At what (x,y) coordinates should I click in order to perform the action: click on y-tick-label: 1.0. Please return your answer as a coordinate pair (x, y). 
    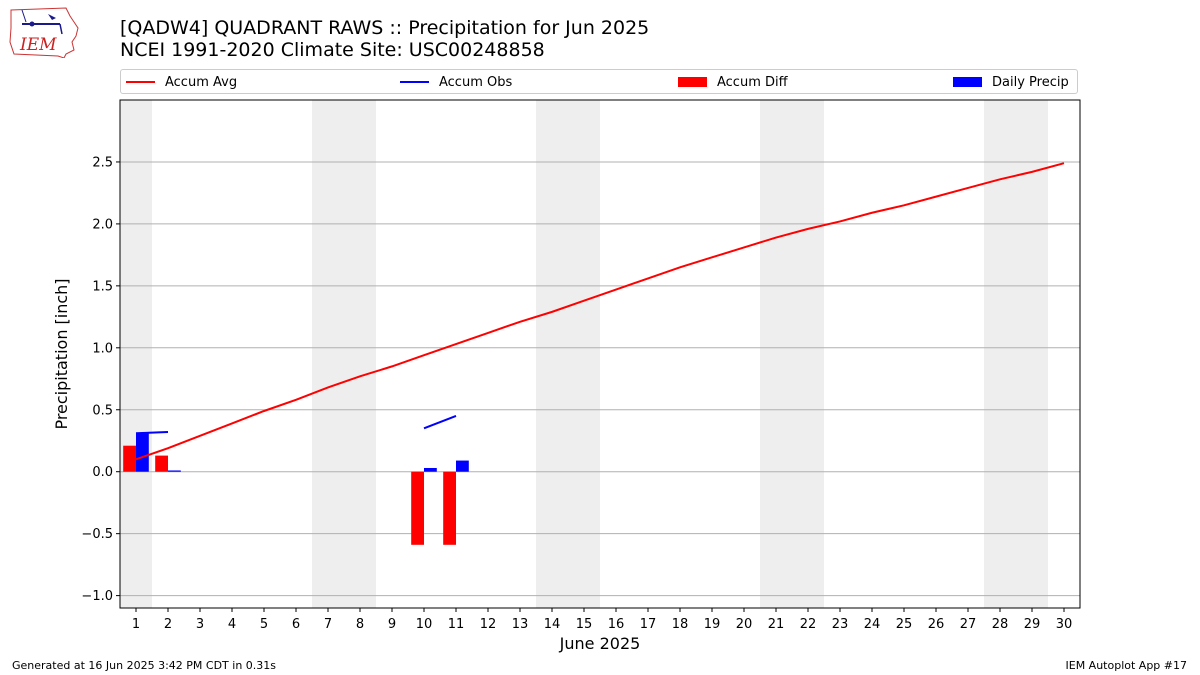
    Looking at the image, I should click on (102, 348).